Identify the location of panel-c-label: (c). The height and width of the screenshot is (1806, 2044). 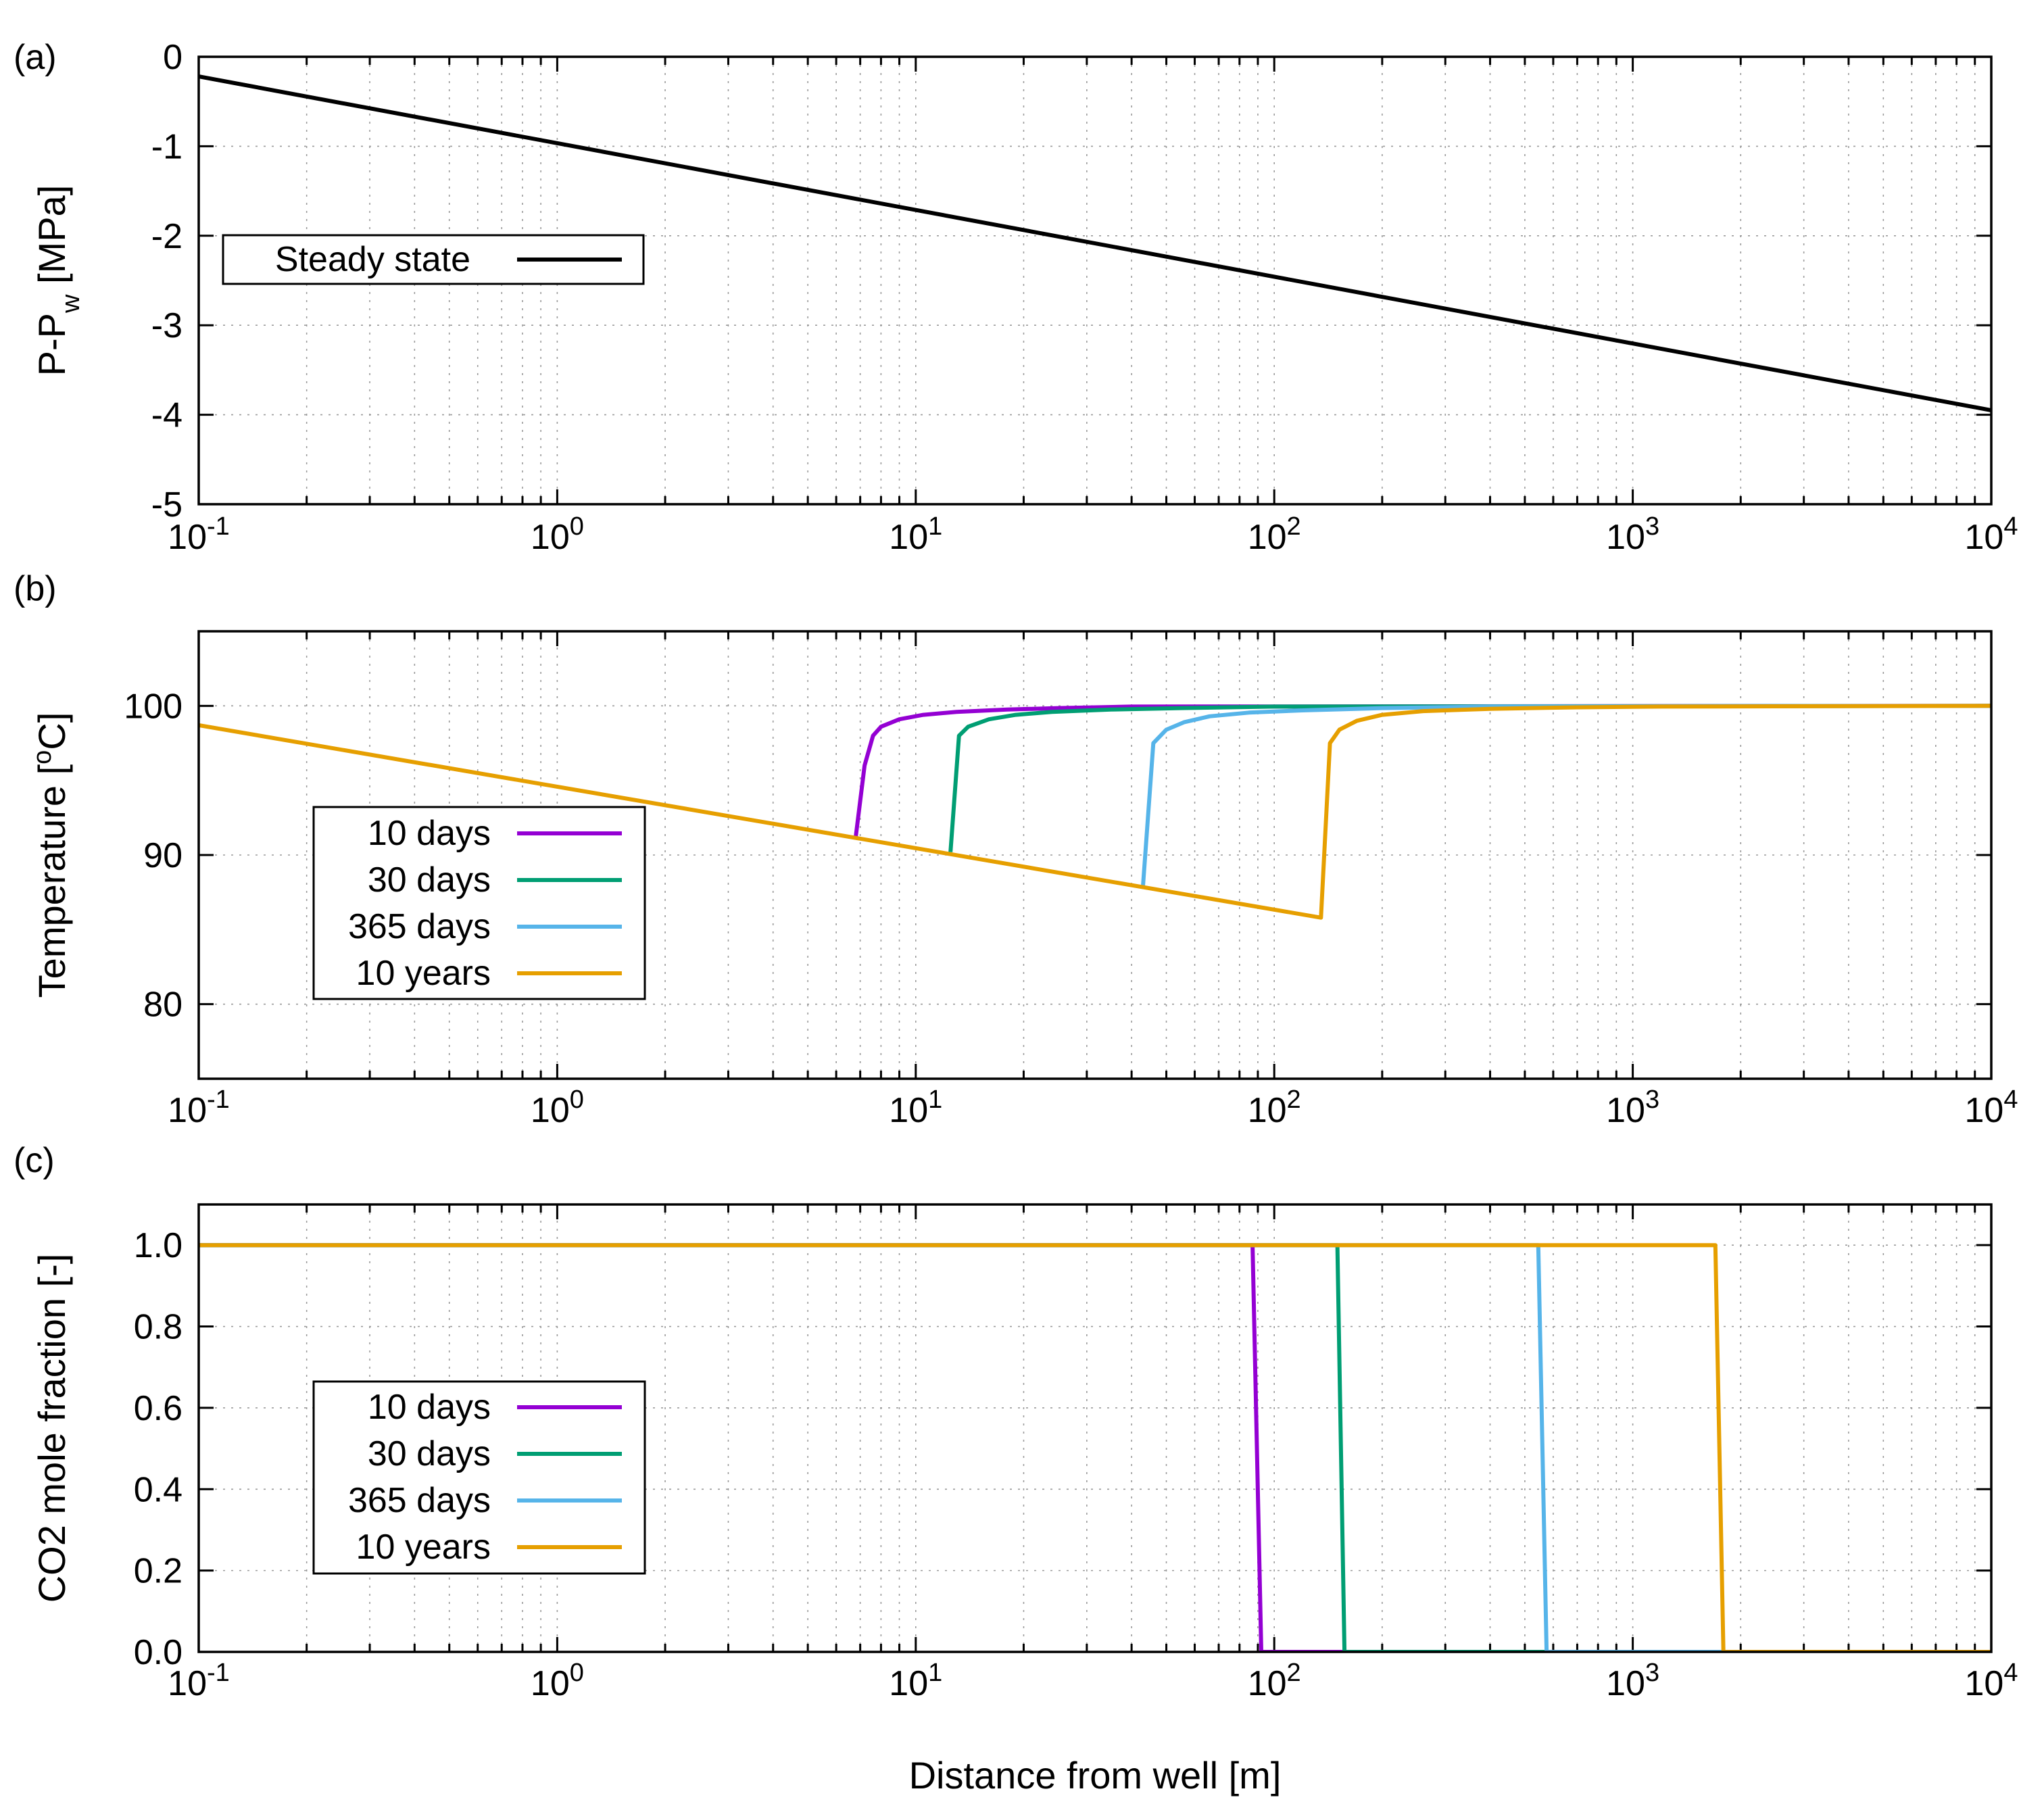
(34, 1160).